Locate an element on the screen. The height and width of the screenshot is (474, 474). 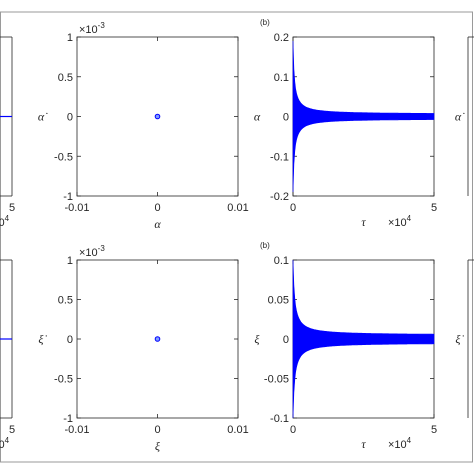
y-tick-label: -0.2 is located at coordinates (279, 197).